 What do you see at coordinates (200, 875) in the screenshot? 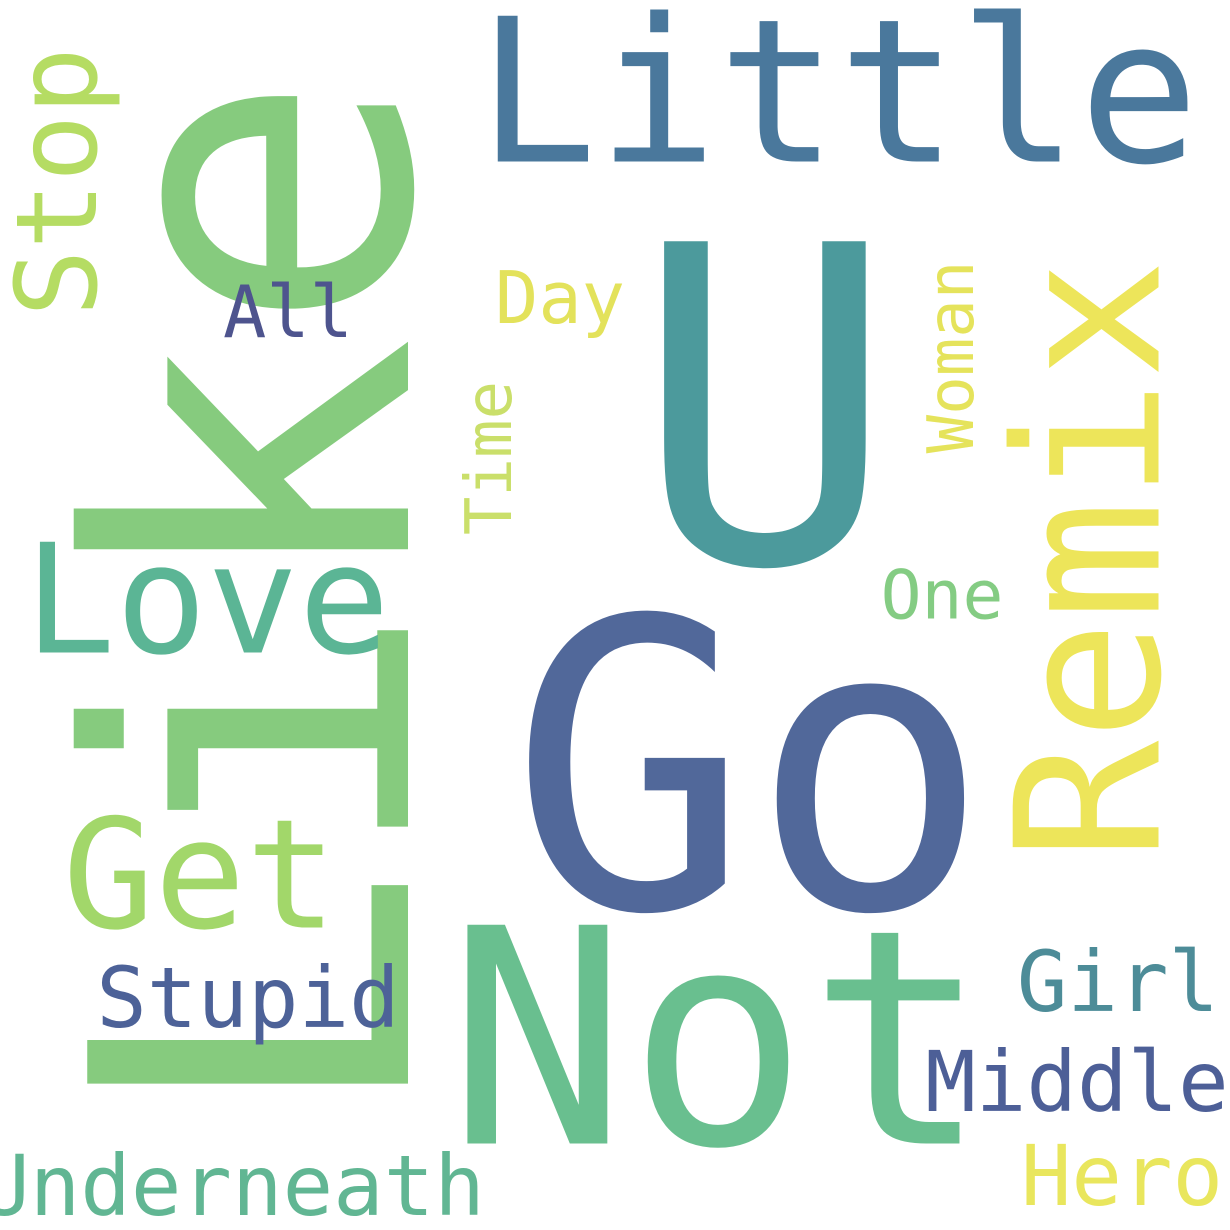
I see `word-get: Get` at bounding box center [200, 875].